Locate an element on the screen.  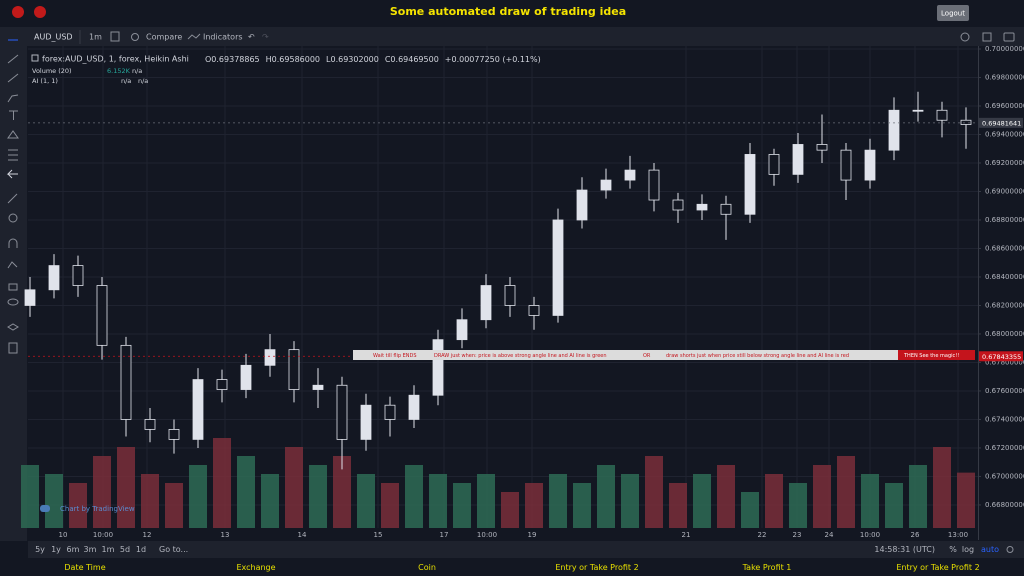
header-bar is located at coordinates (512, 13).